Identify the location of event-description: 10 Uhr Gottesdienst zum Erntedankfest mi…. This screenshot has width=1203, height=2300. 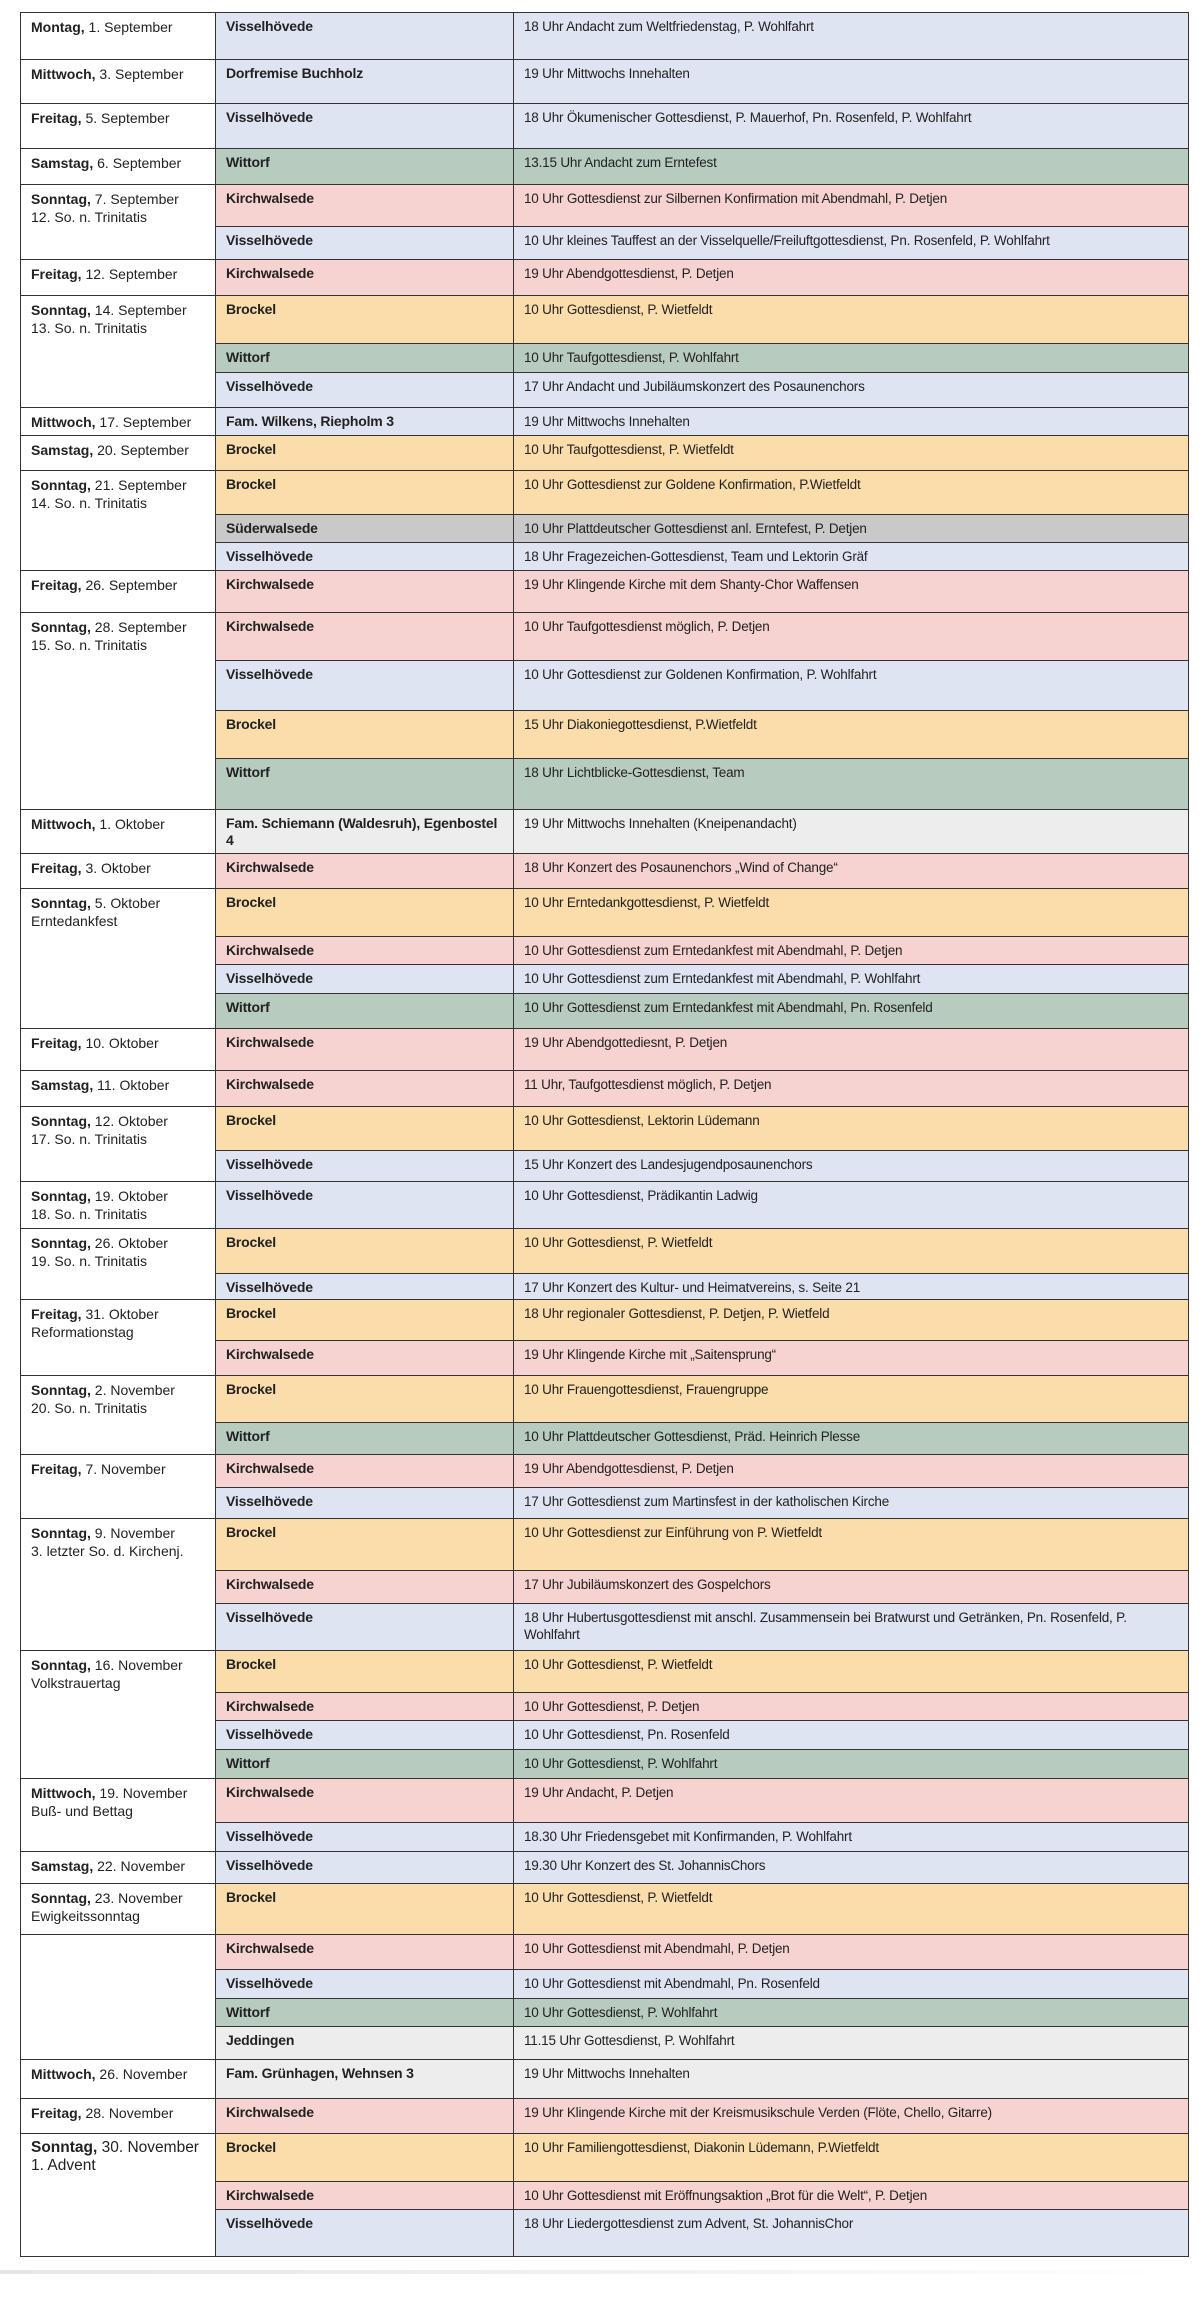
(851, 1011).